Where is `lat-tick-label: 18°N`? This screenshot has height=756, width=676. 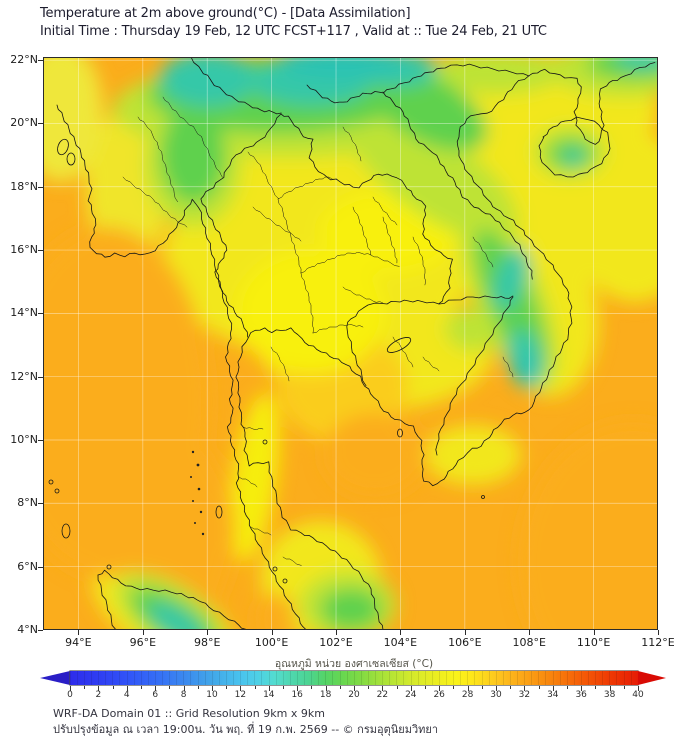
lat-tick-label: 18°N is located at coordinates (24, 186).